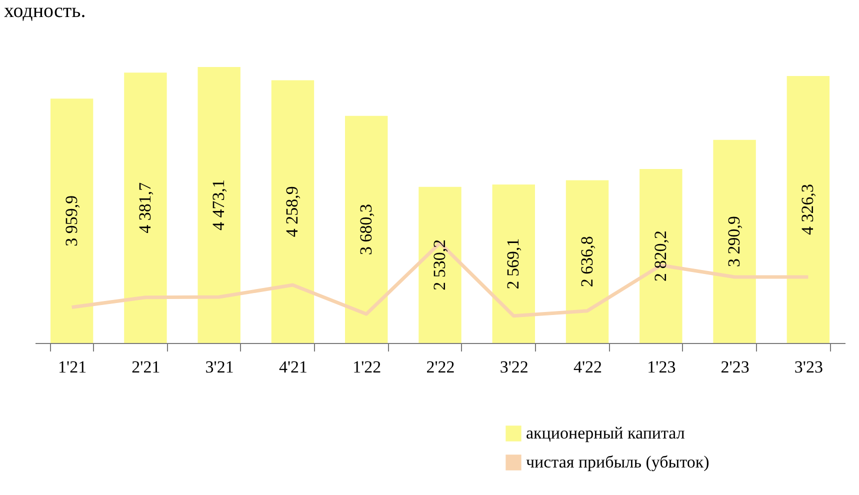 This screenshot has height=495, width=859. I want to click on data-label: 2 636,8, so click(586, 262).